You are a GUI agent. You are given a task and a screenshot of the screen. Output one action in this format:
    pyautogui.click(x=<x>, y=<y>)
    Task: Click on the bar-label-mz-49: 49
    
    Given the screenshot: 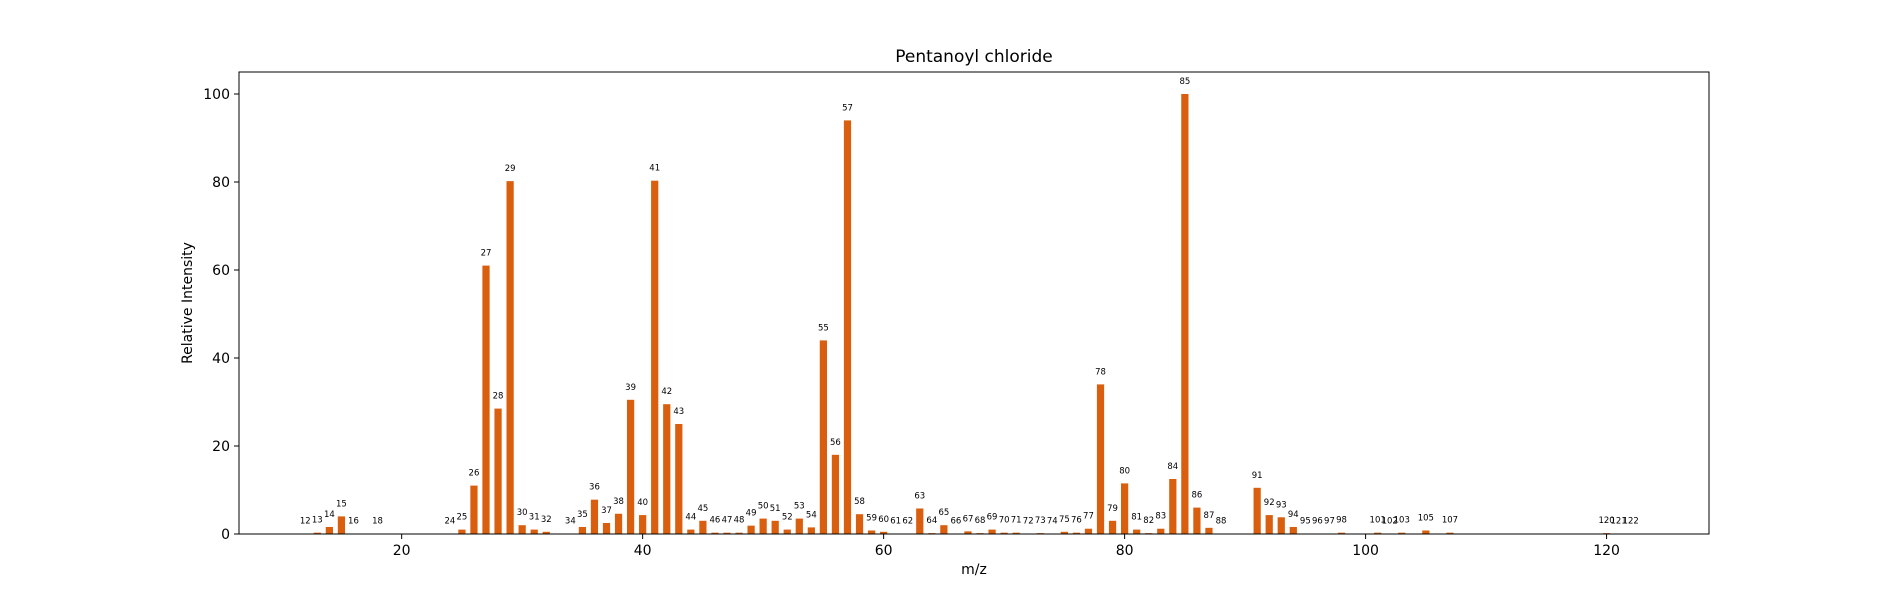 What is the action you would take?
    pyautogui.click(x=751, y=514)
    